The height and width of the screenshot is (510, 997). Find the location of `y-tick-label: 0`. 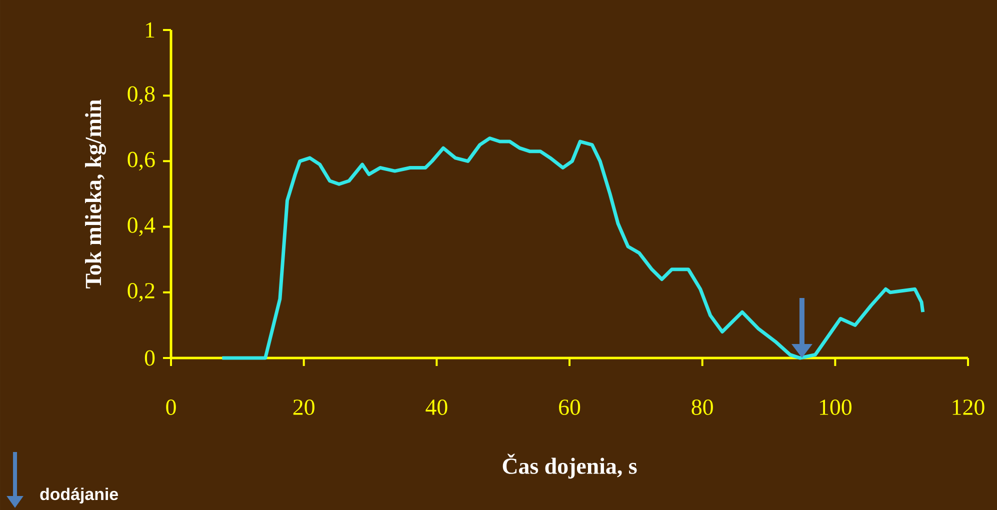

y-tick-label: 0 is located at coordinates (149, 358).